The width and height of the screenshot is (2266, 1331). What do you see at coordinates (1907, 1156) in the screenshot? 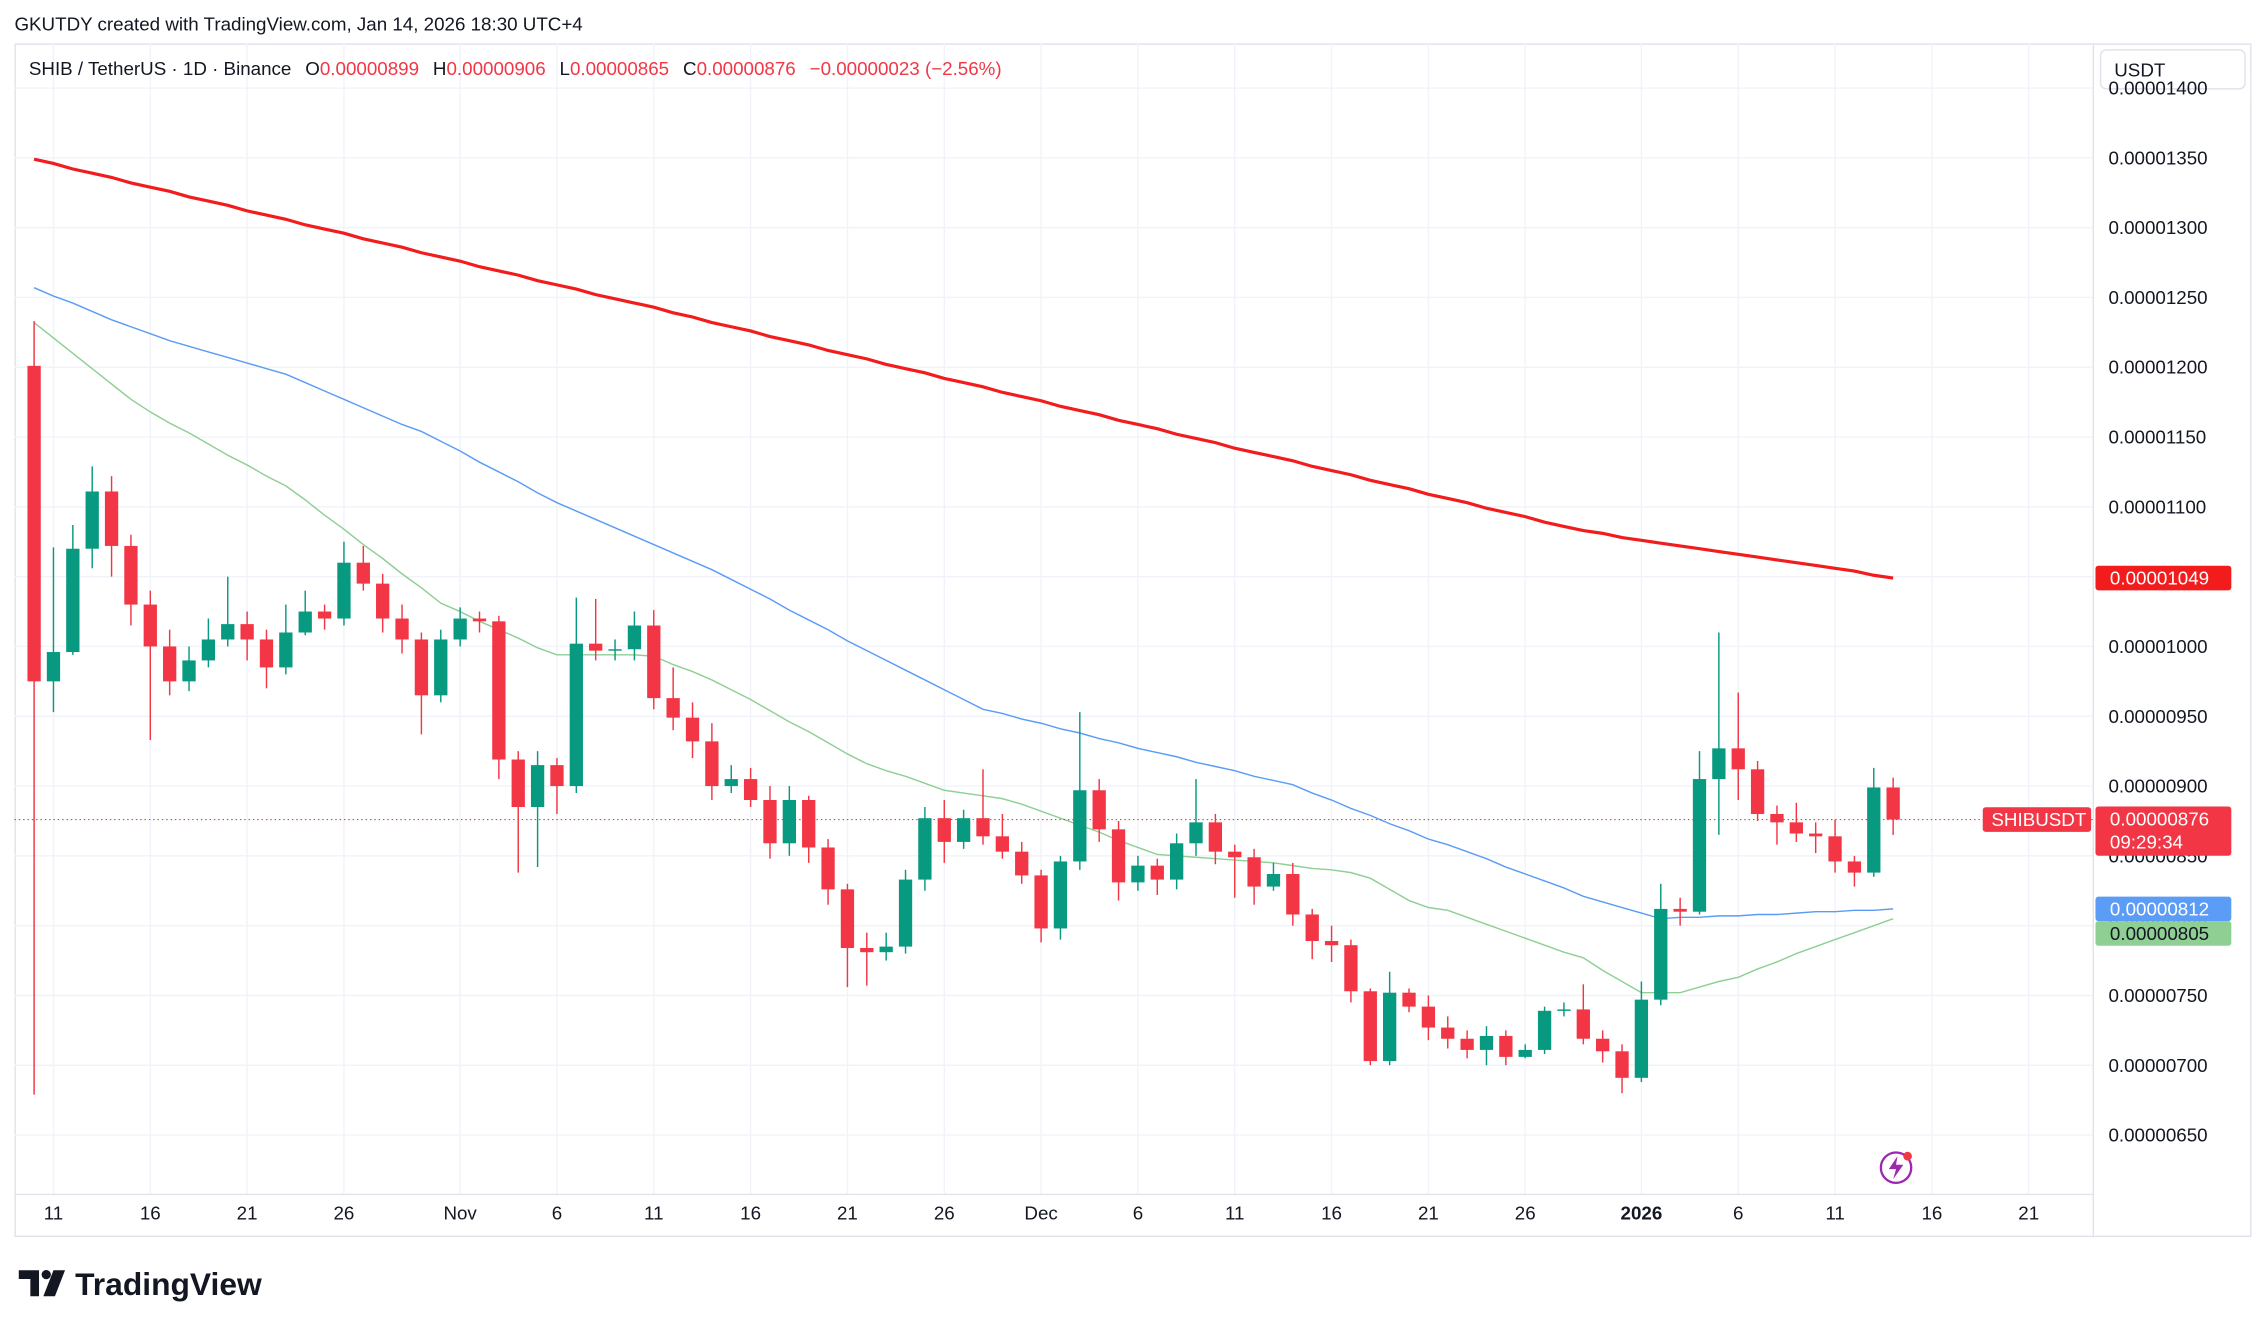
I see `alert-dot` at bounding box center [1907, 1156].